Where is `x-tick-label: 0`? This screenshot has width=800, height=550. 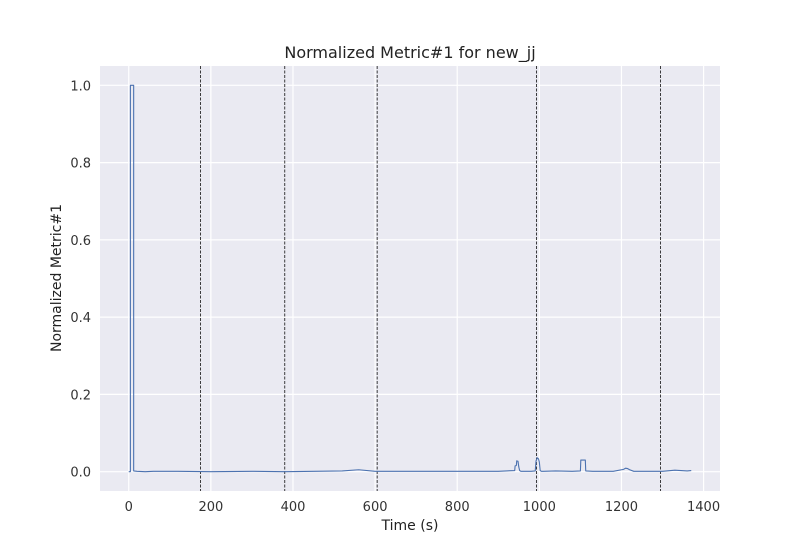 x-tick-label: 0 is located at coordinates (129, 507).